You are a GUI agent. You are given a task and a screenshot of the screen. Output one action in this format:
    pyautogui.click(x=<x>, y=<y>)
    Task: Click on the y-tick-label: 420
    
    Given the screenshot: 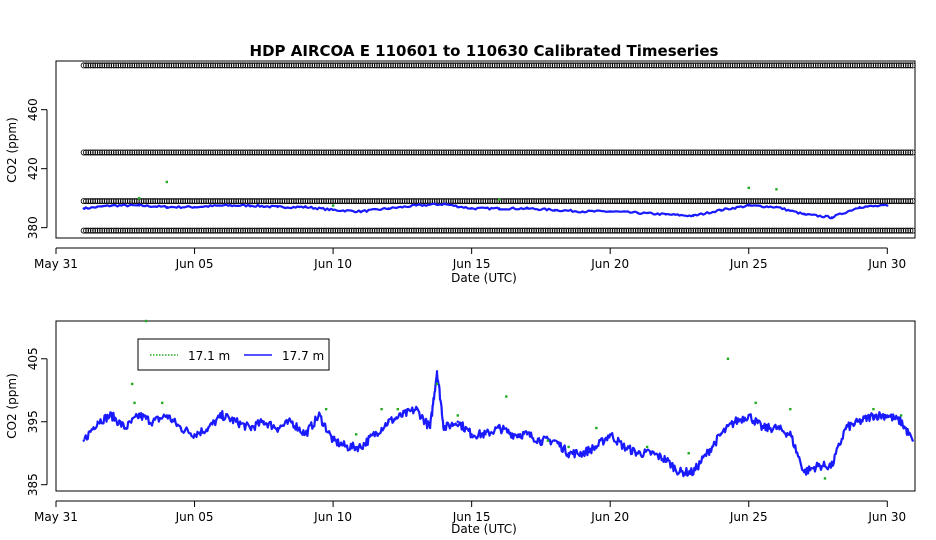 What is the action you would take?
    pyautogui.click(x=33, y=168)
    